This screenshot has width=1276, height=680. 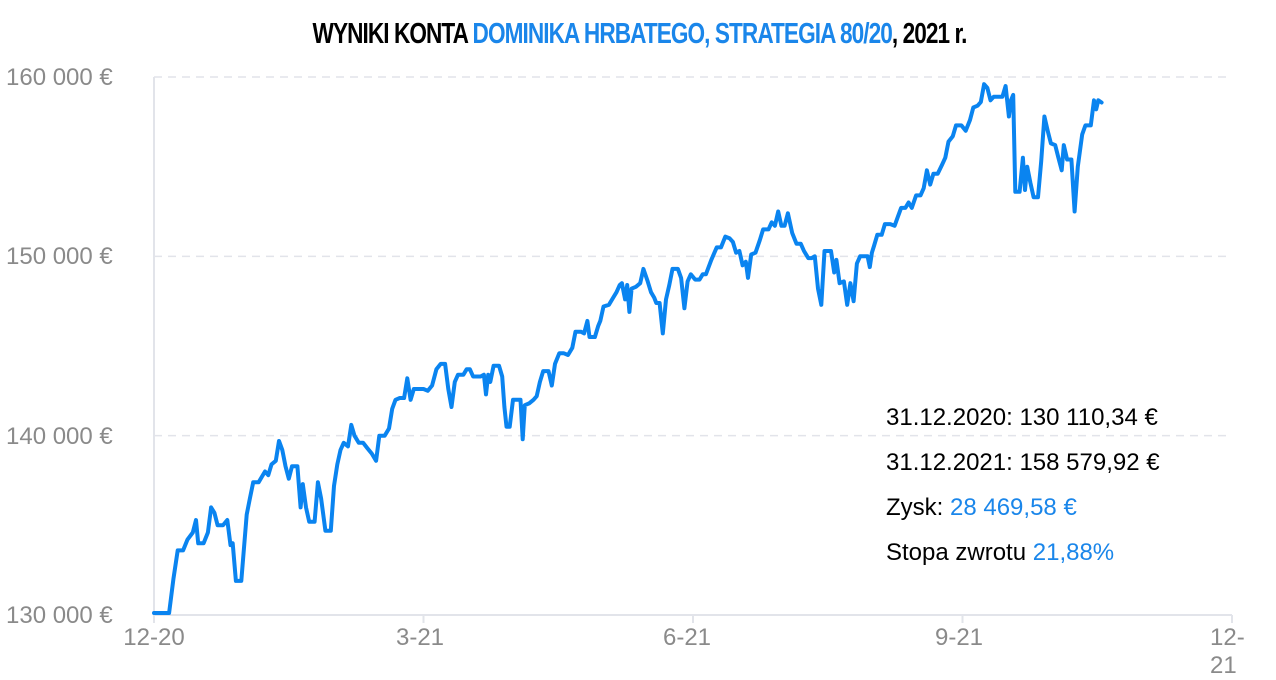 I want to click on return-row: Stopa zwrotu 21,88%, so click(x=1023, y=552).